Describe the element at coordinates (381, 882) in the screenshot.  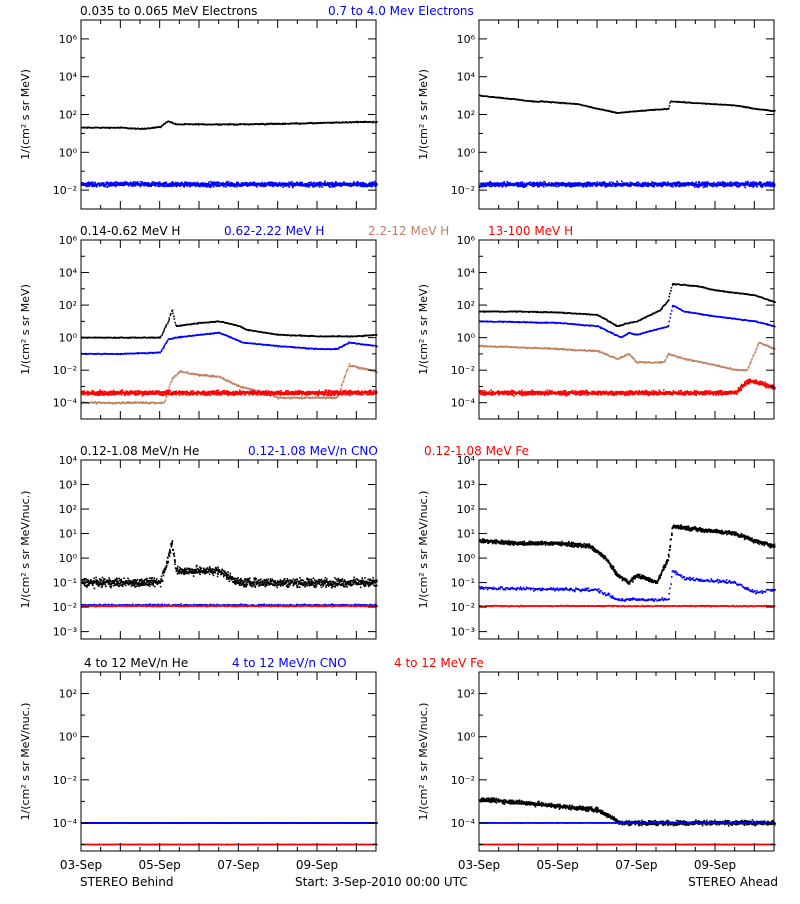
I see `footer-center: Start: 3-Sep-2010 00:00 UTC` at that location.